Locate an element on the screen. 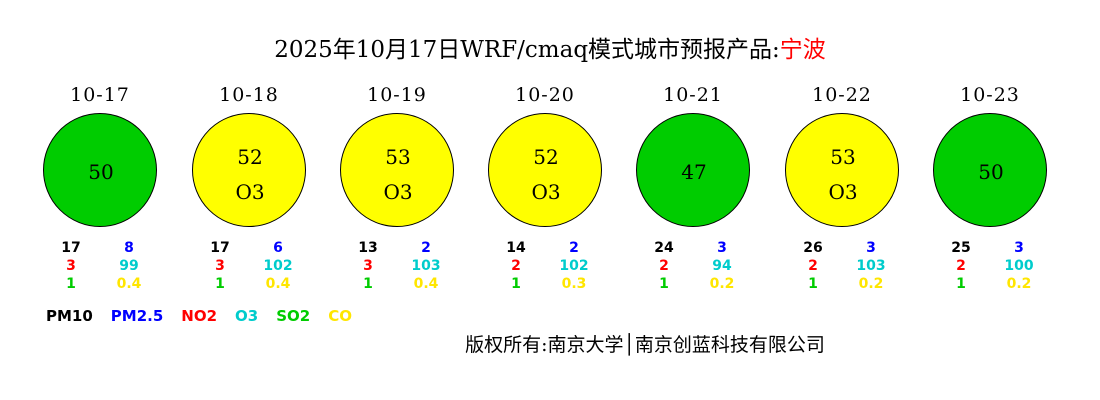  pollutant-value-row: 26 3 is located at coordinates (842, 248).